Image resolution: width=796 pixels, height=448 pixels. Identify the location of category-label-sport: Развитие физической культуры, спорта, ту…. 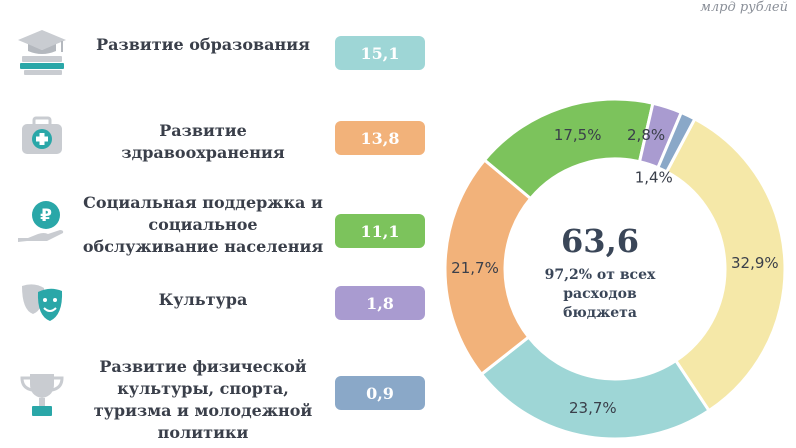
(203, 399).